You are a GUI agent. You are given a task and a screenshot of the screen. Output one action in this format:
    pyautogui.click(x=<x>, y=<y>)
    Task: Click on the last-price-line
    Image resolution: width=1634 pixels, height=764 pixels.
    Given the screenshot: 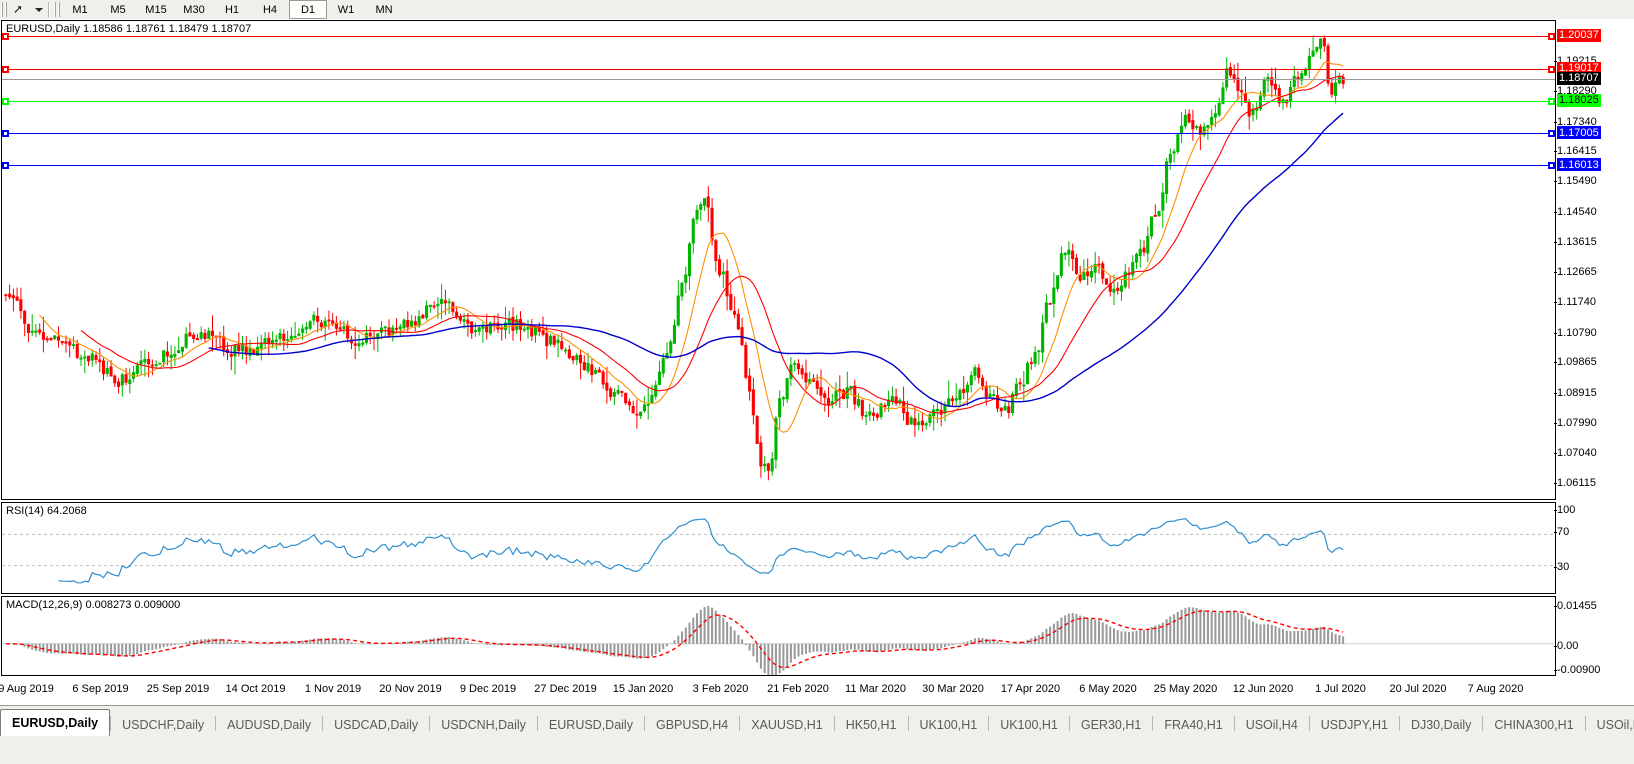 What is the action you would take?
    pyautogui.click(x=778, y=79)
    